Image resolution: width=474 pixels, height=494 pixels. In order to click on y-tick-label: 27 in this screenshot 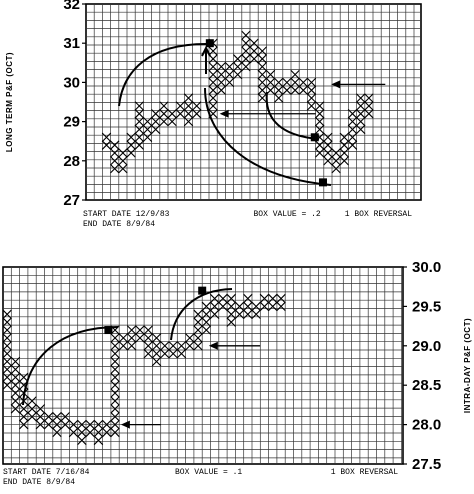, I will do `click(71, 200)`.